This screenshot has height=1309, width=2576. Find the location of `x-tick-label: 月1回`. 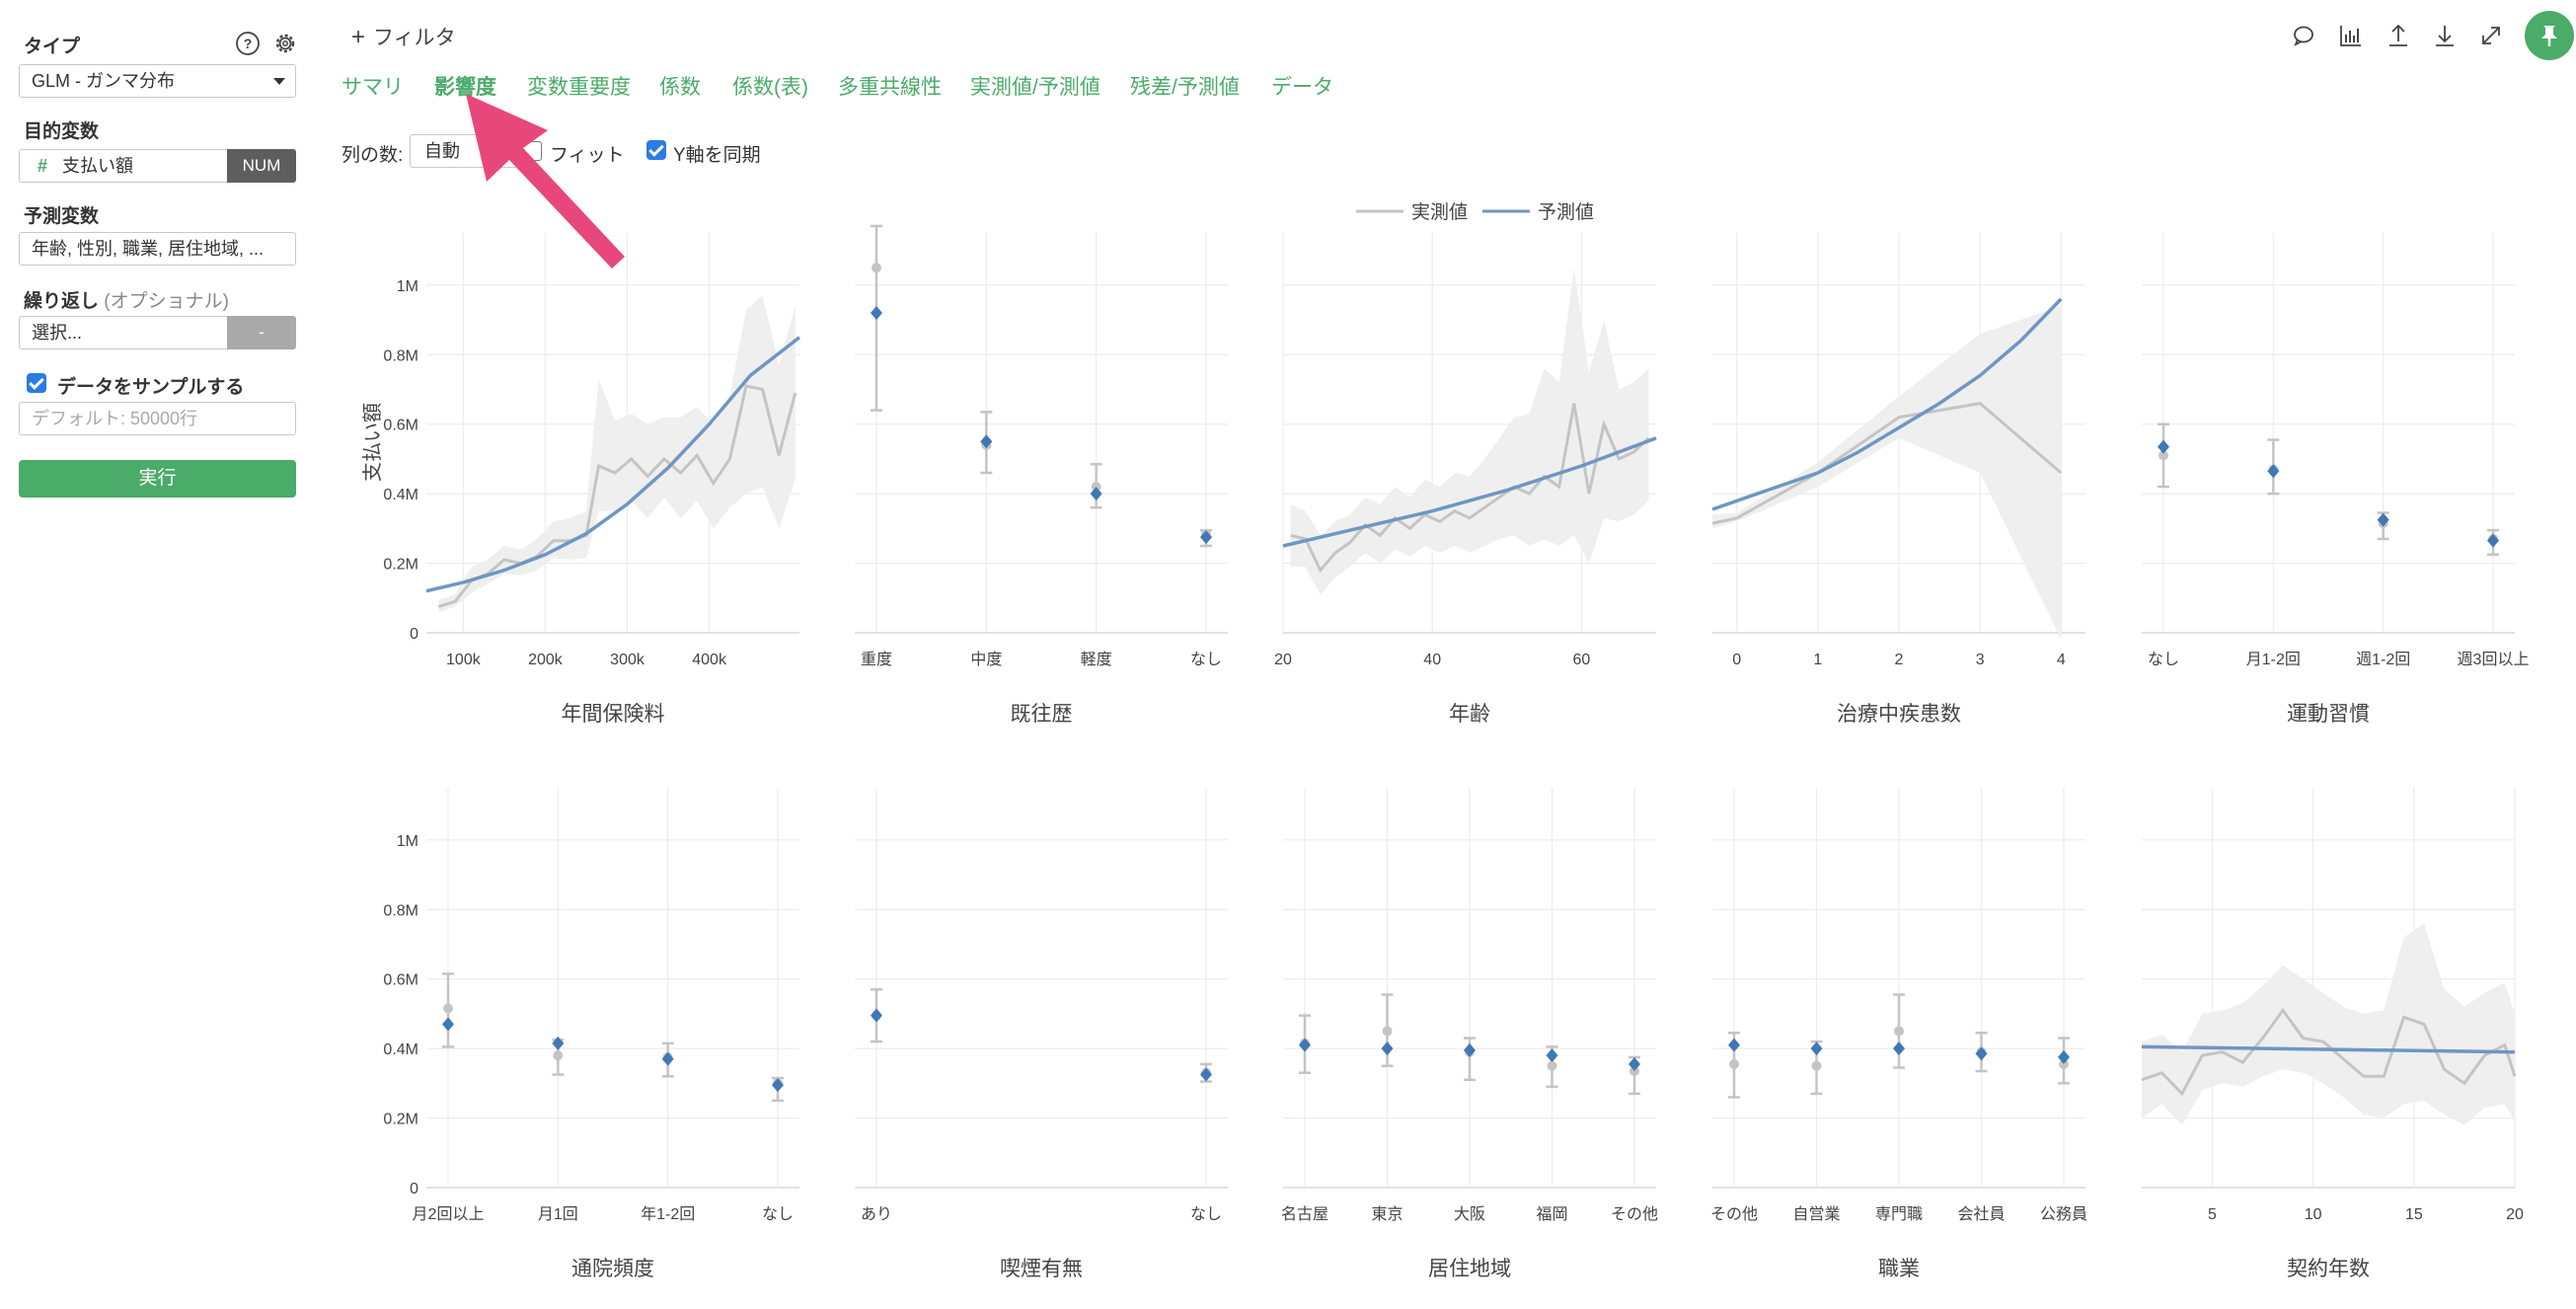

x-tick-label: 月1回 is located at coordinates (558, 1214).